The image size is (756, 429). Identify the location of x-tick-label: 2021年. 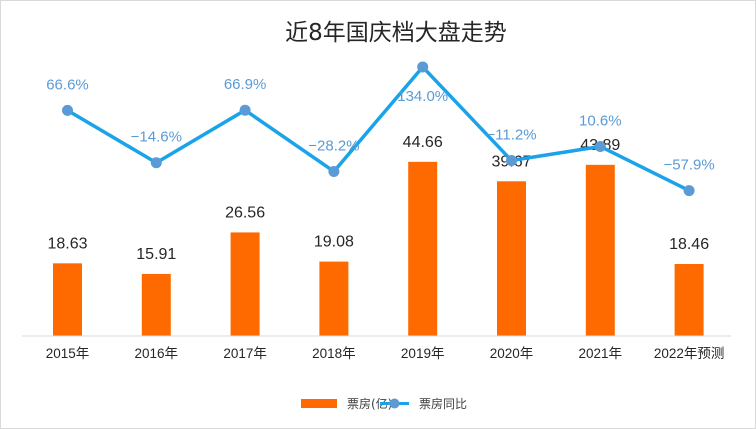
(601, 353).